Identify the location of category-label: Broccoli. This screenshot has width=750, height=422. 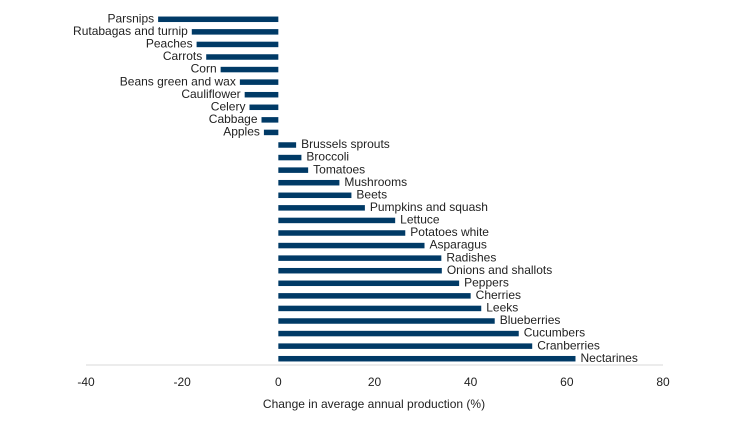
(327, 157).